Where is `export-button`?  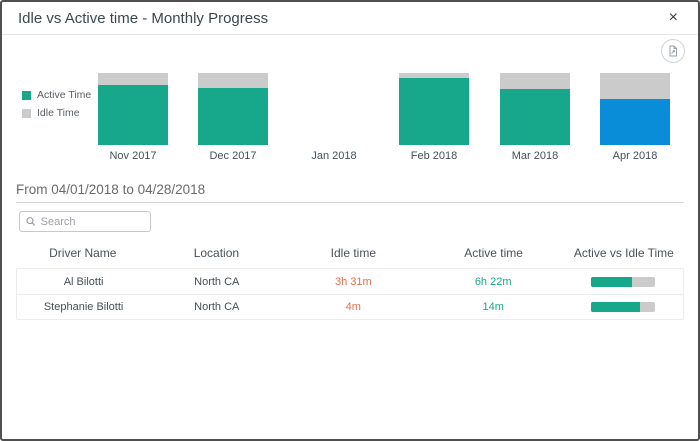
export-button is located at coordinates (673, 51).